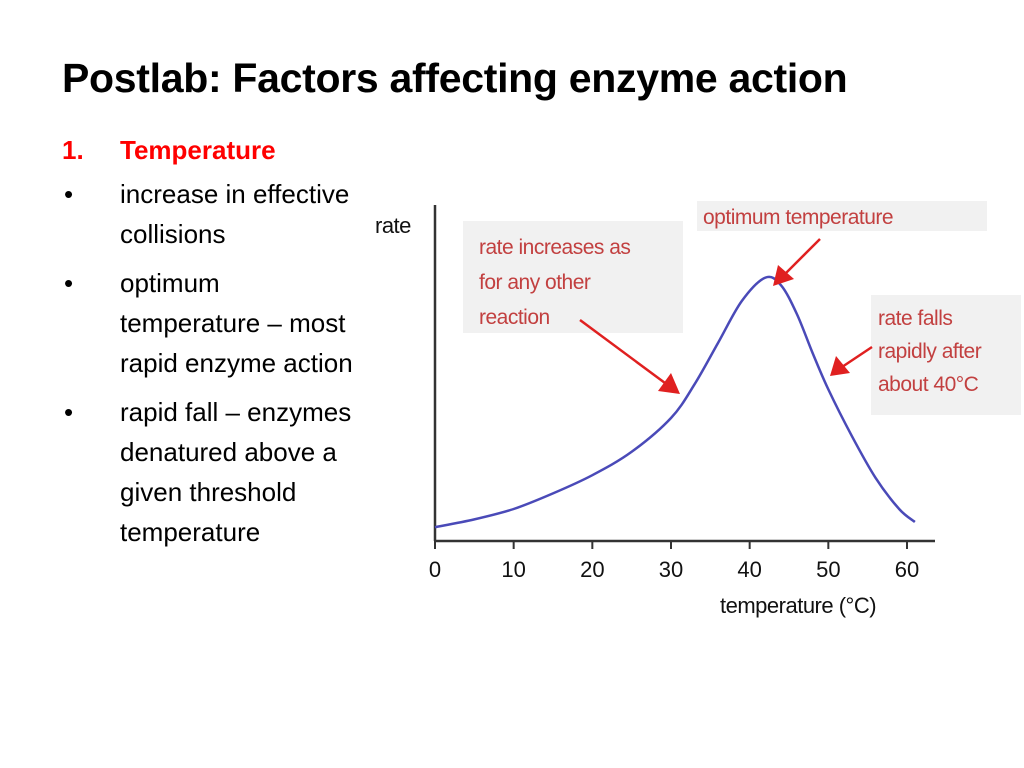 The width and height of the screenshot is (1024, 768). I want to click on heading-label: Temperature, so click(198, 150).